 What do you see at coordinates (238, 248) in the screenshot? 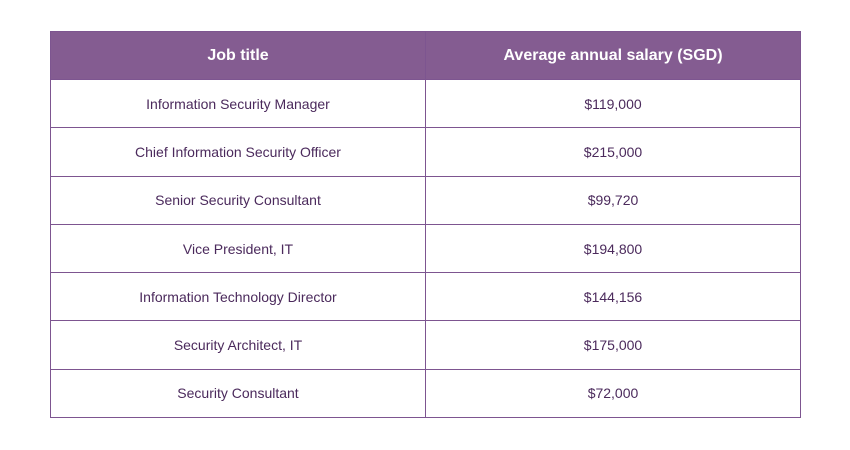
I see `job-title-cell: Vice President, IT` at bounding box center [238, 248].